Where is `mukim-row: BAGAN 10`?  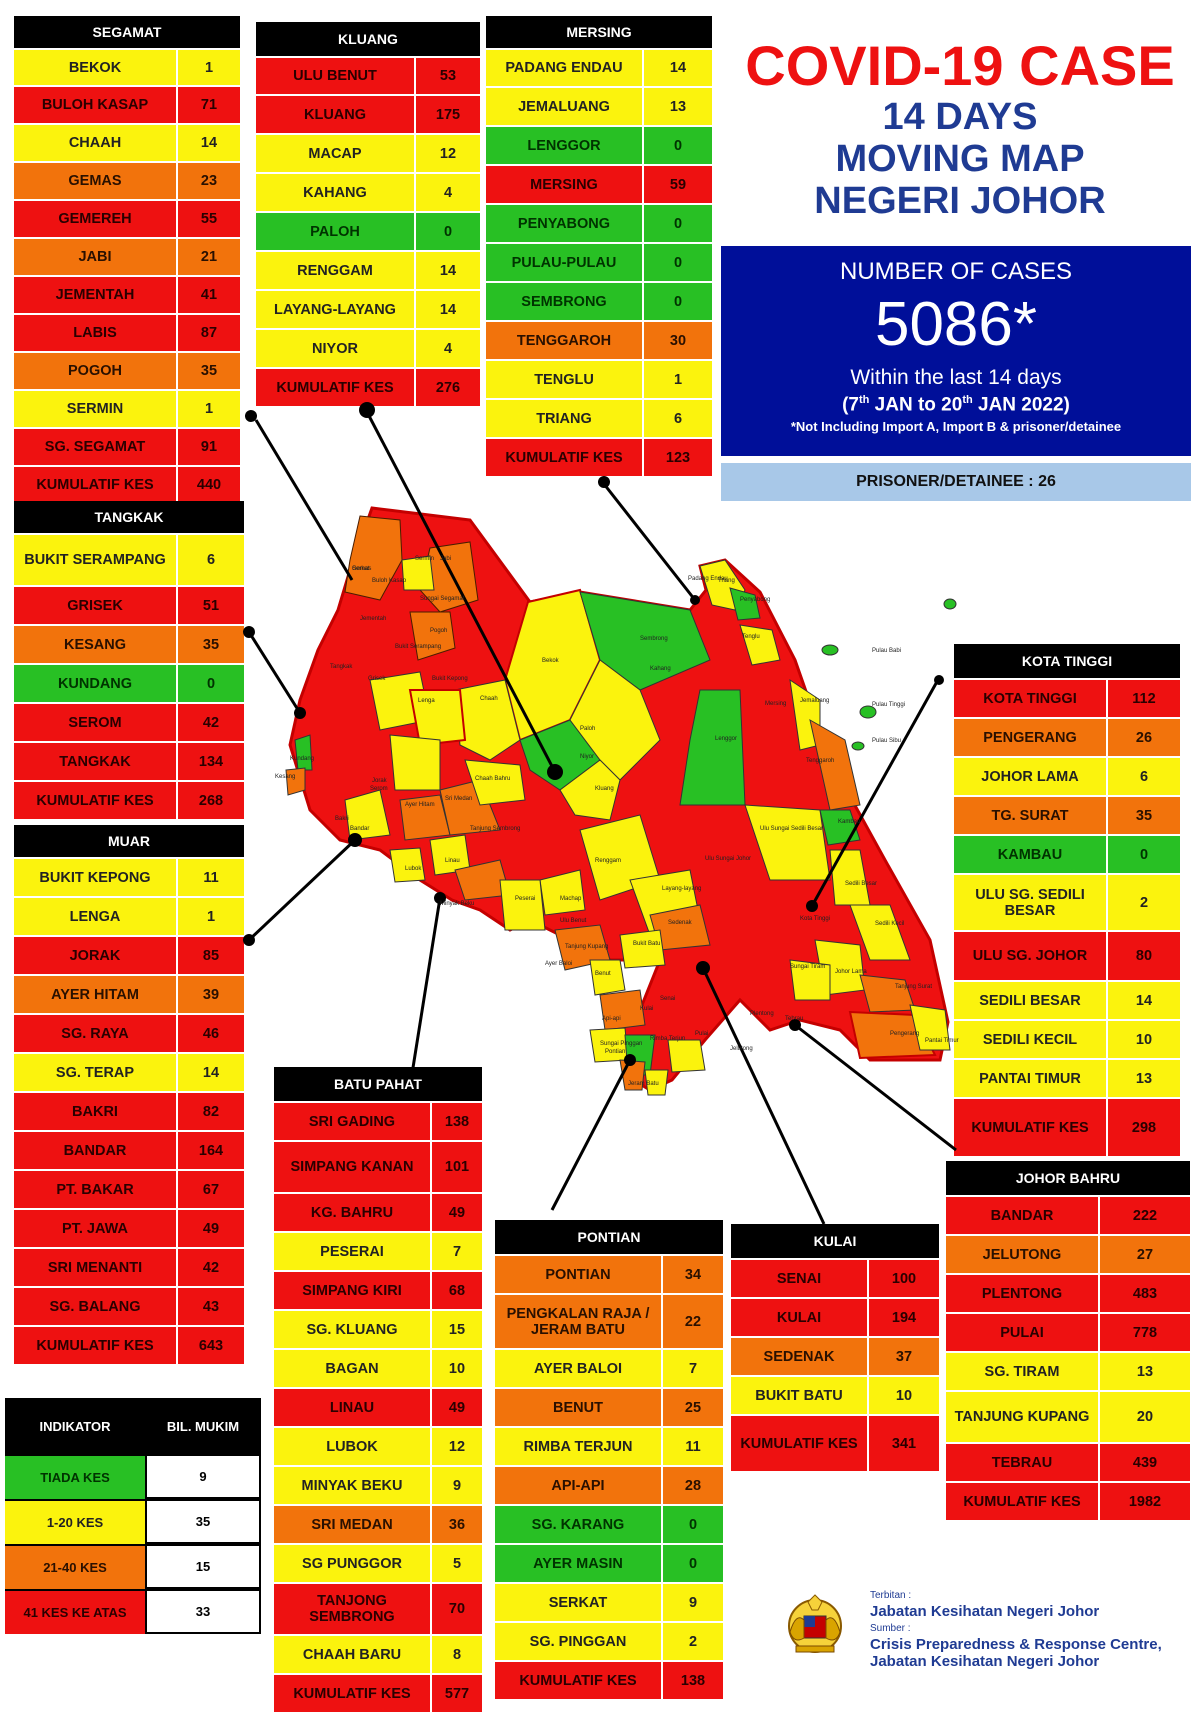 mukim-row: BAGAN 10 is located at coordinates (378, 1367).